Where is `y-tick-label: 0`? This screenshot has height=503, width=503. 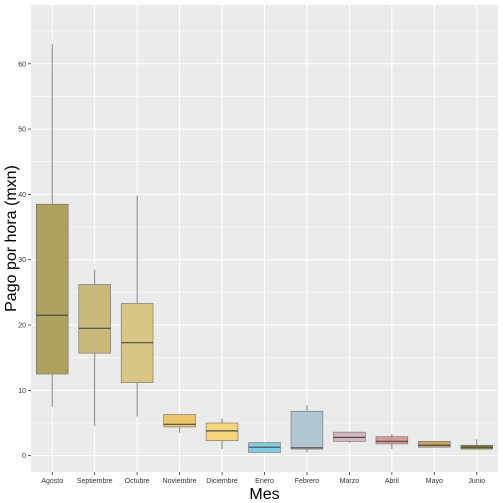
y-tick-label: 0 is located at coordinates (24, 456).